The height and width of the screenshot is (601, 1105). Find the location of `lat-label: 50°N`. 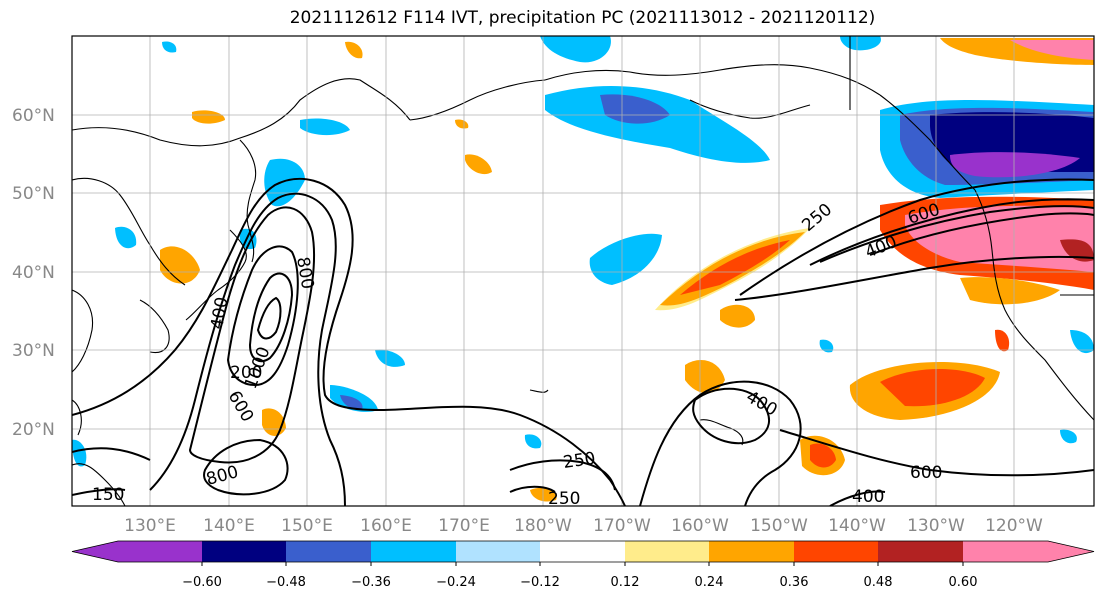

lat-label: 50°N is located at coordinates (33, 194).